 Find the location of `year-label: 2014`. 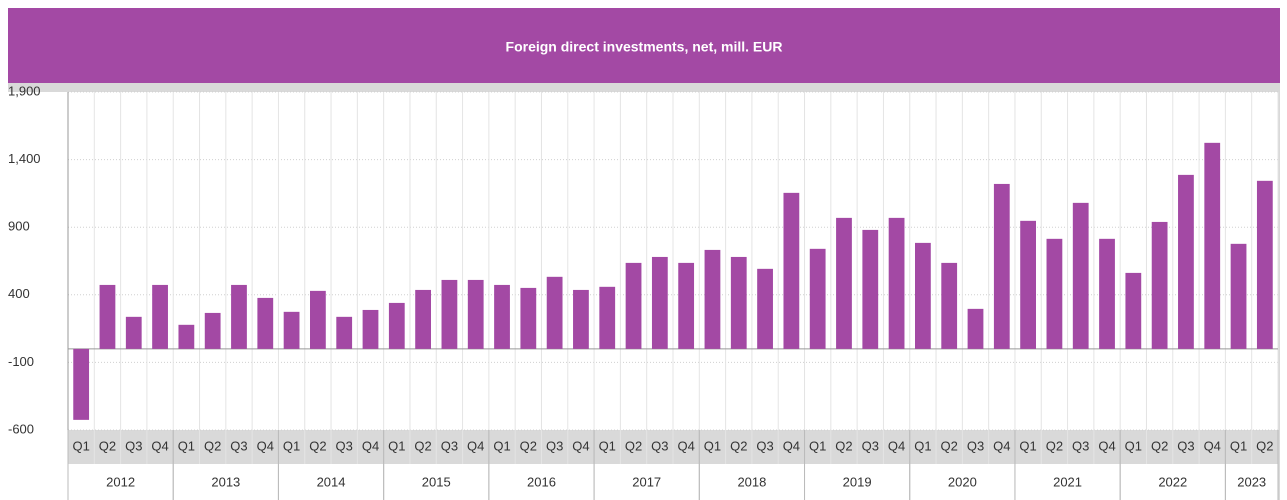

year-label: 2014 is located at coordinates (331, 481).